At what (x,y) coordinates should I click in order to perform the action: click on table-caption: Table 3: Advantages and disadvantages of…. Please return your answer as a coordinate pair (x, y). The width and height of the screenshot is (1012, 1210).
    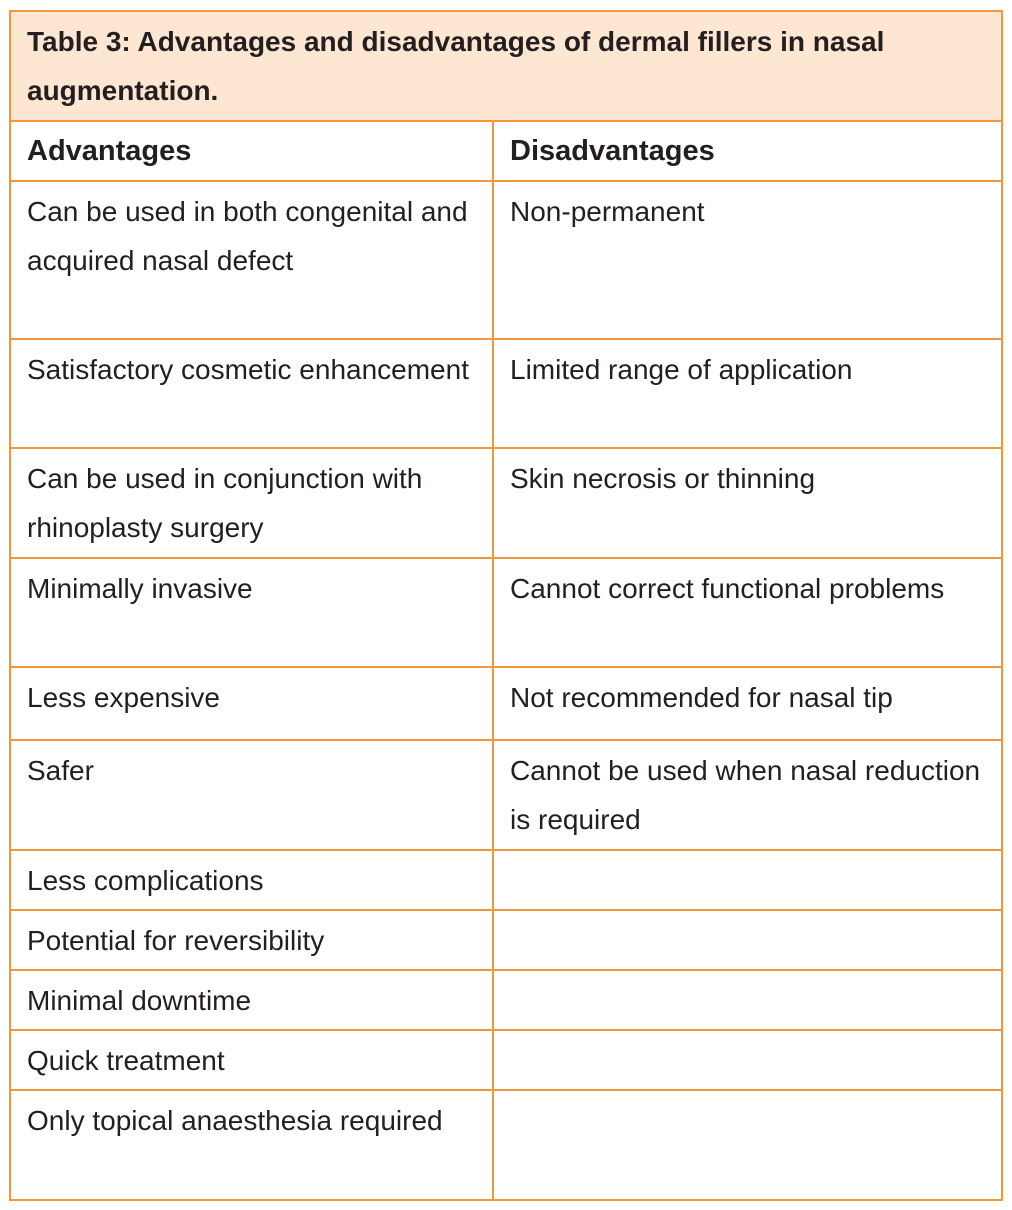
    Looking at the image, I should click on (506, 66).